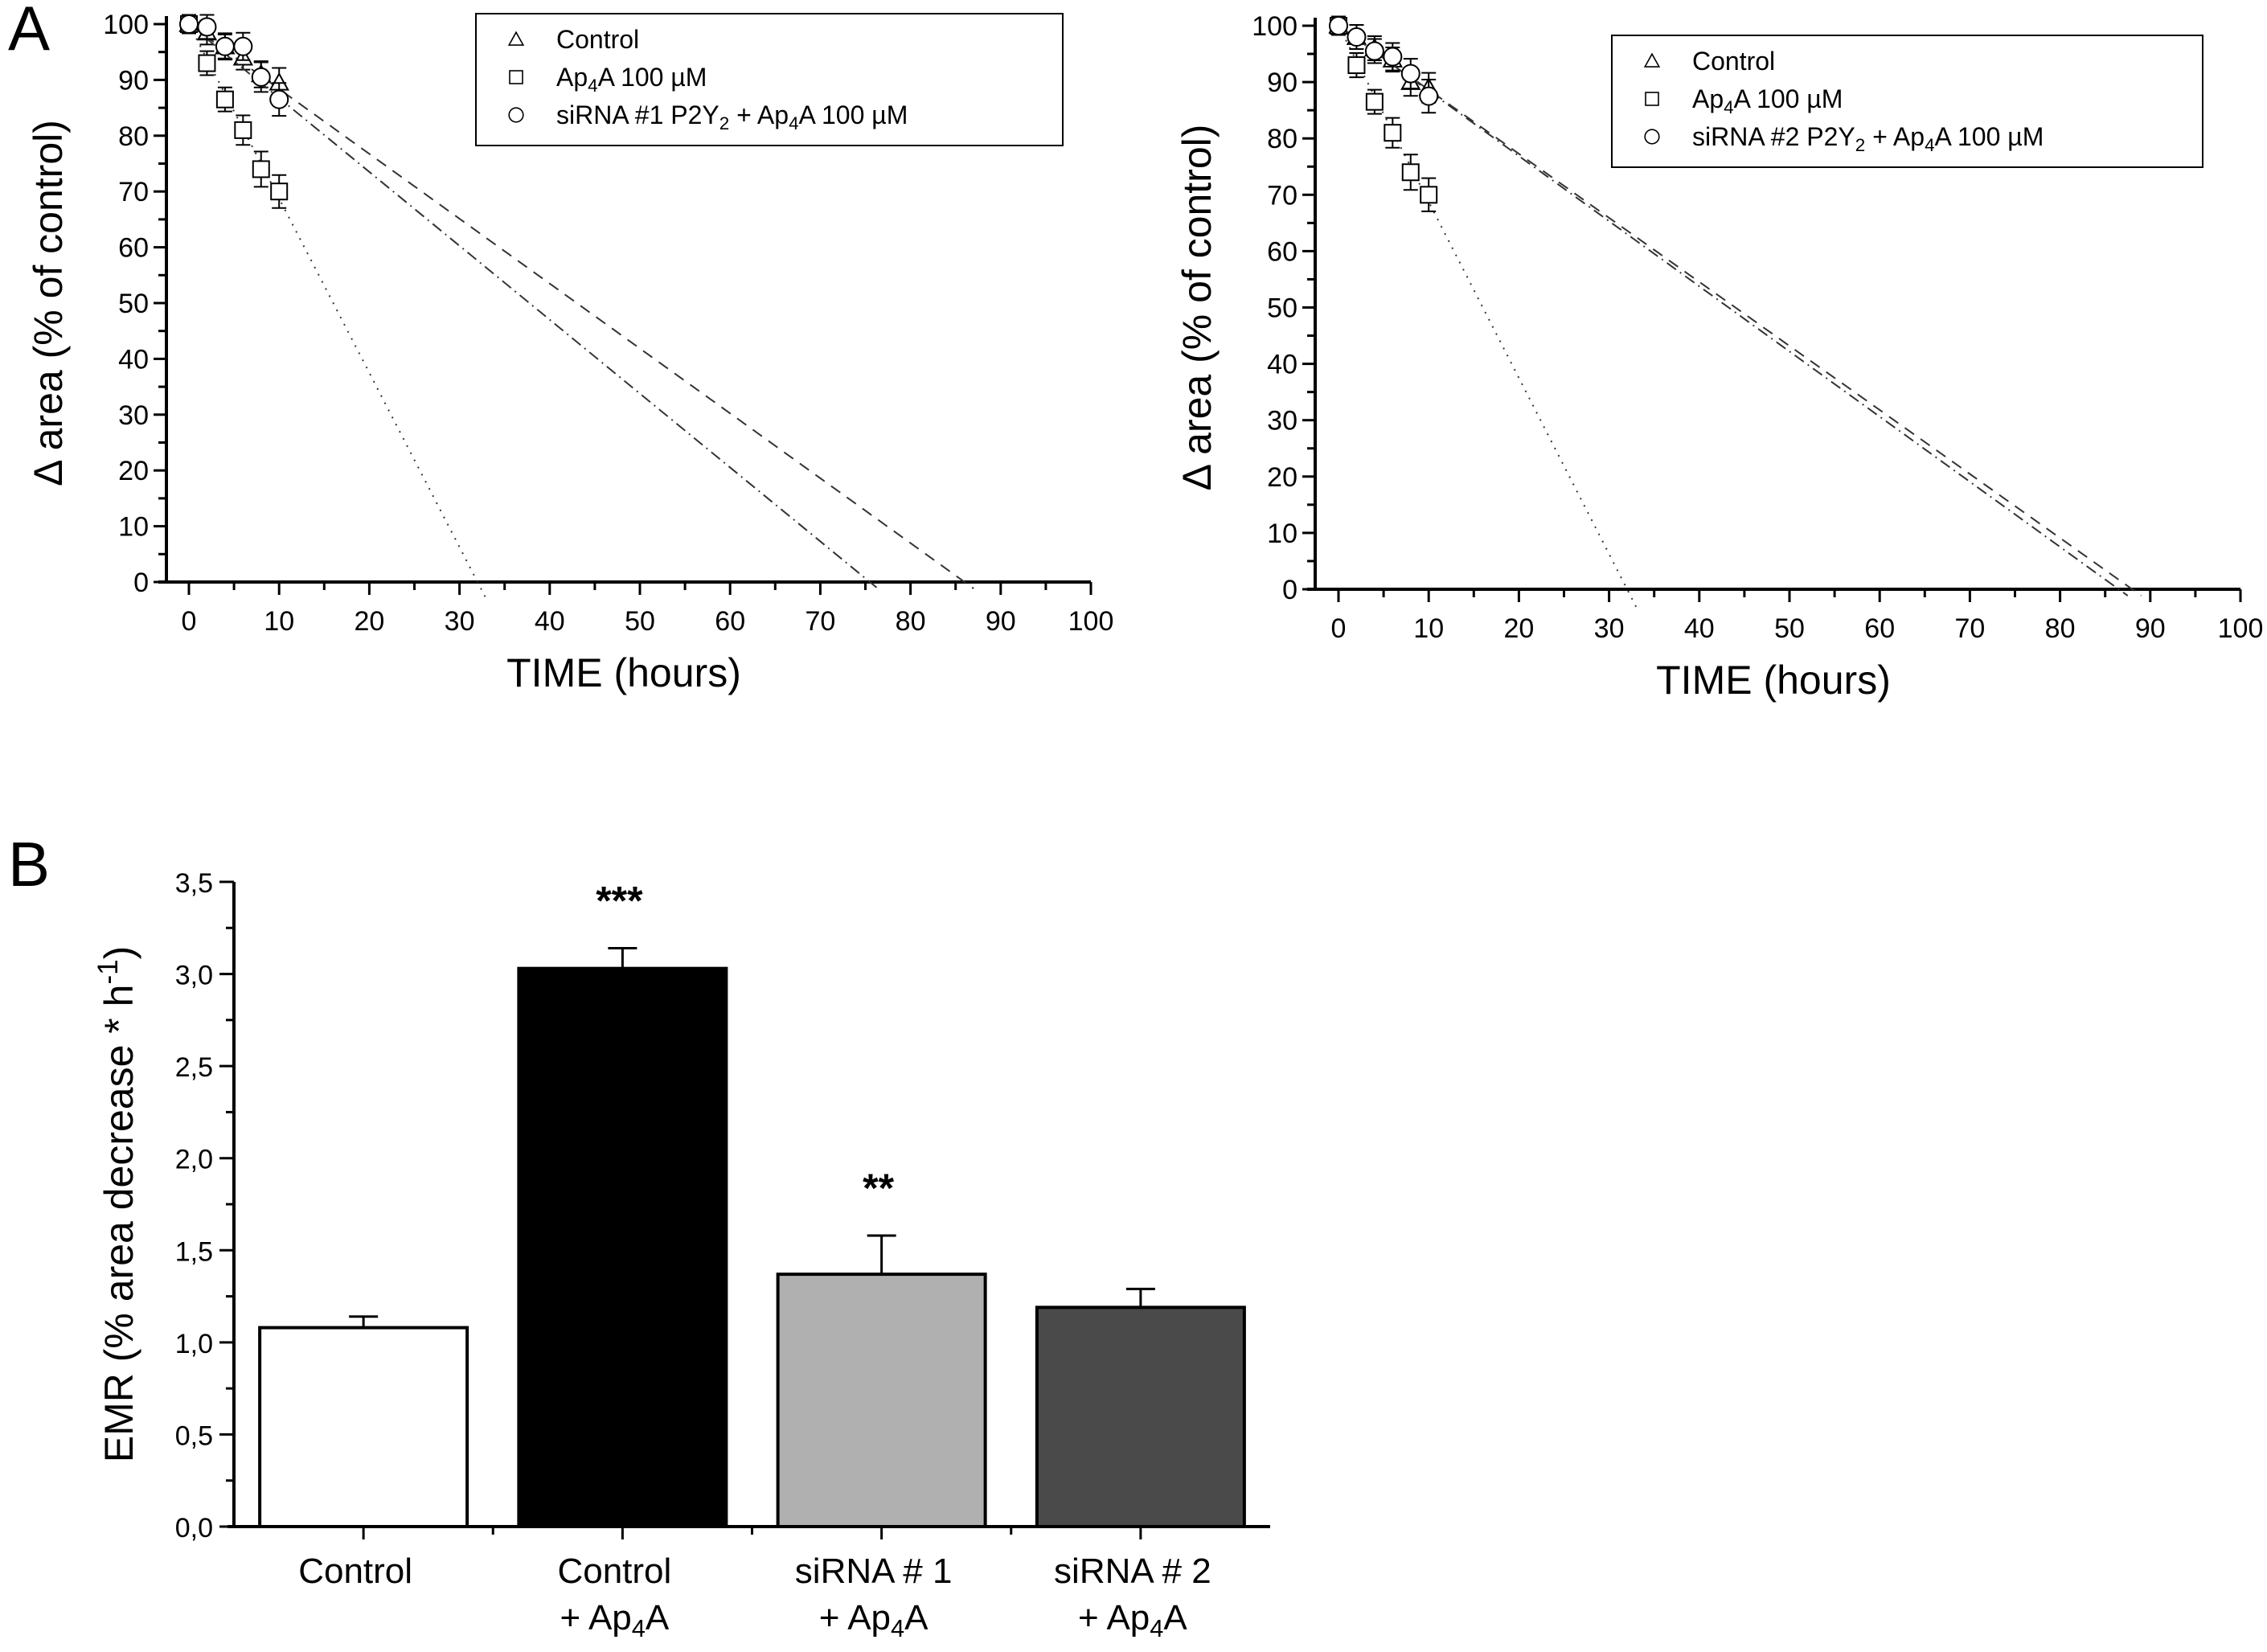  Describe the element at coordinates (194, 883) in the screenshot. I see `y-tick-label: 3,5` at that location.